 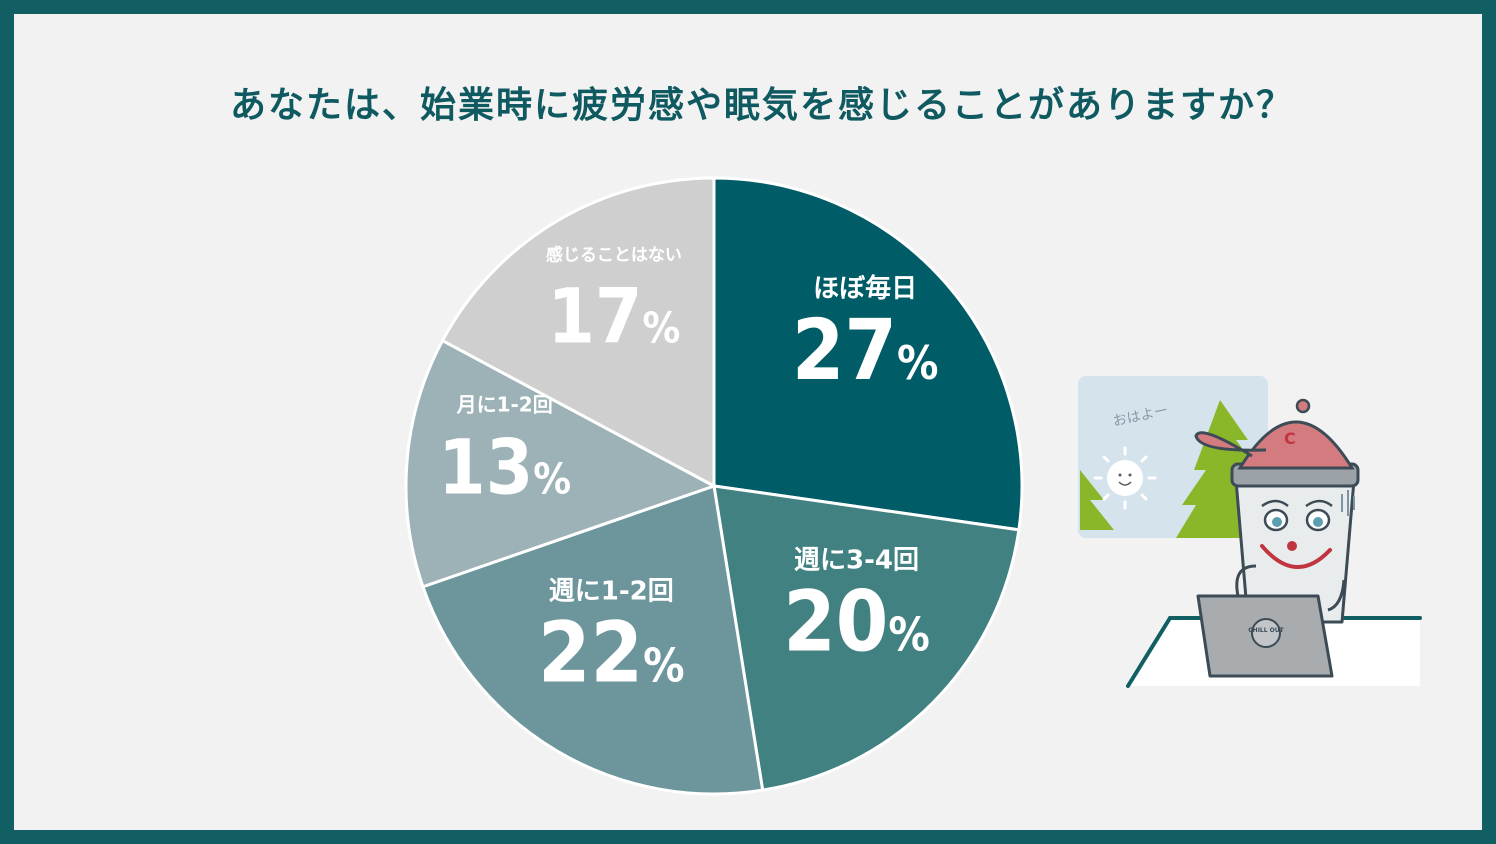 What do you see at coordinates (611, 592) in the screenshot?
I see `slice-label-3: 週に1-2回` at bounding box center [611, 592].